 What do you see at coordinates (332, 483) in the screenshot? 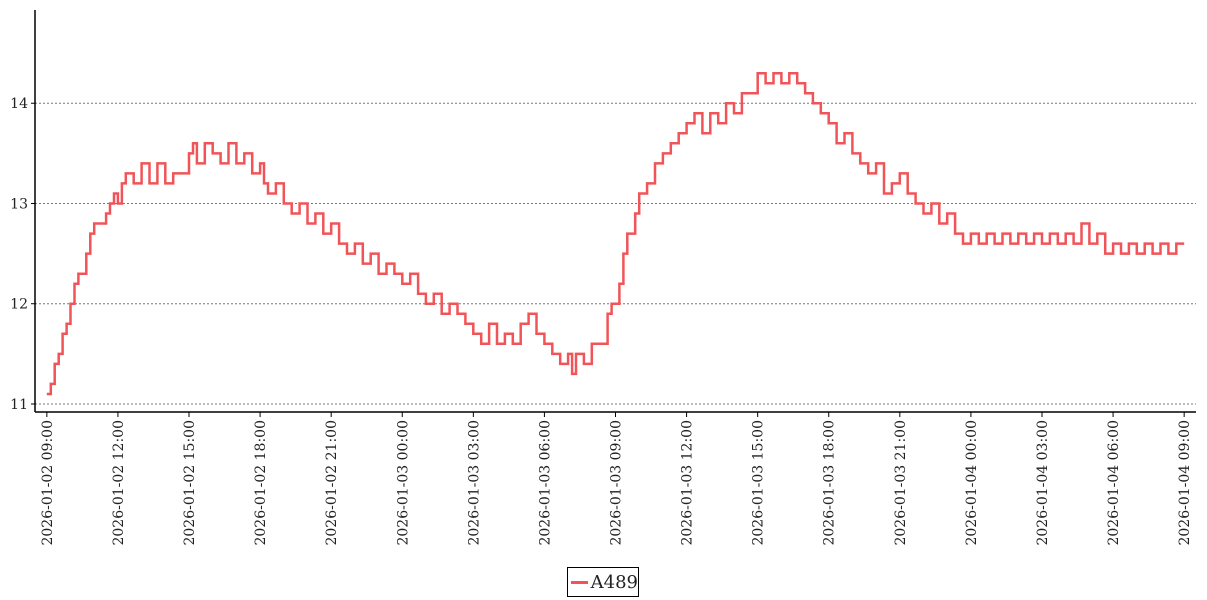
I see `x-tick-label: 2026-01-02 21:00` at bounding box center [332, 483].